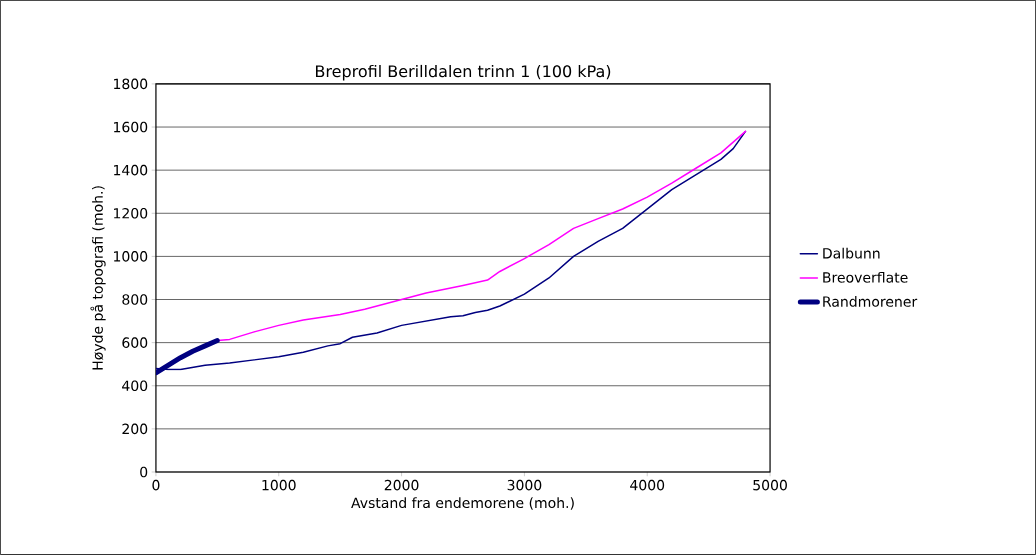  What do you see at coordinates (131, 170) in the screenshot?
I see `y-tick-label: 1400` at bounding box center [131, 170].